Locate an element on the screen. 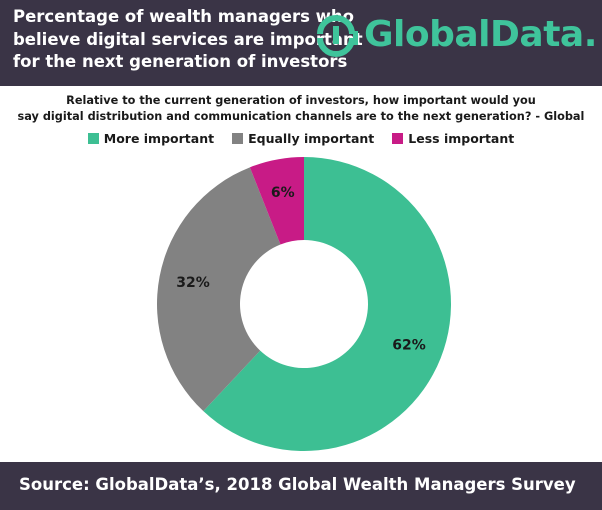 The width and height of the screenshot is (602, 510). legend-label-equally-important: Equally important is located at coordinates (311, 138).